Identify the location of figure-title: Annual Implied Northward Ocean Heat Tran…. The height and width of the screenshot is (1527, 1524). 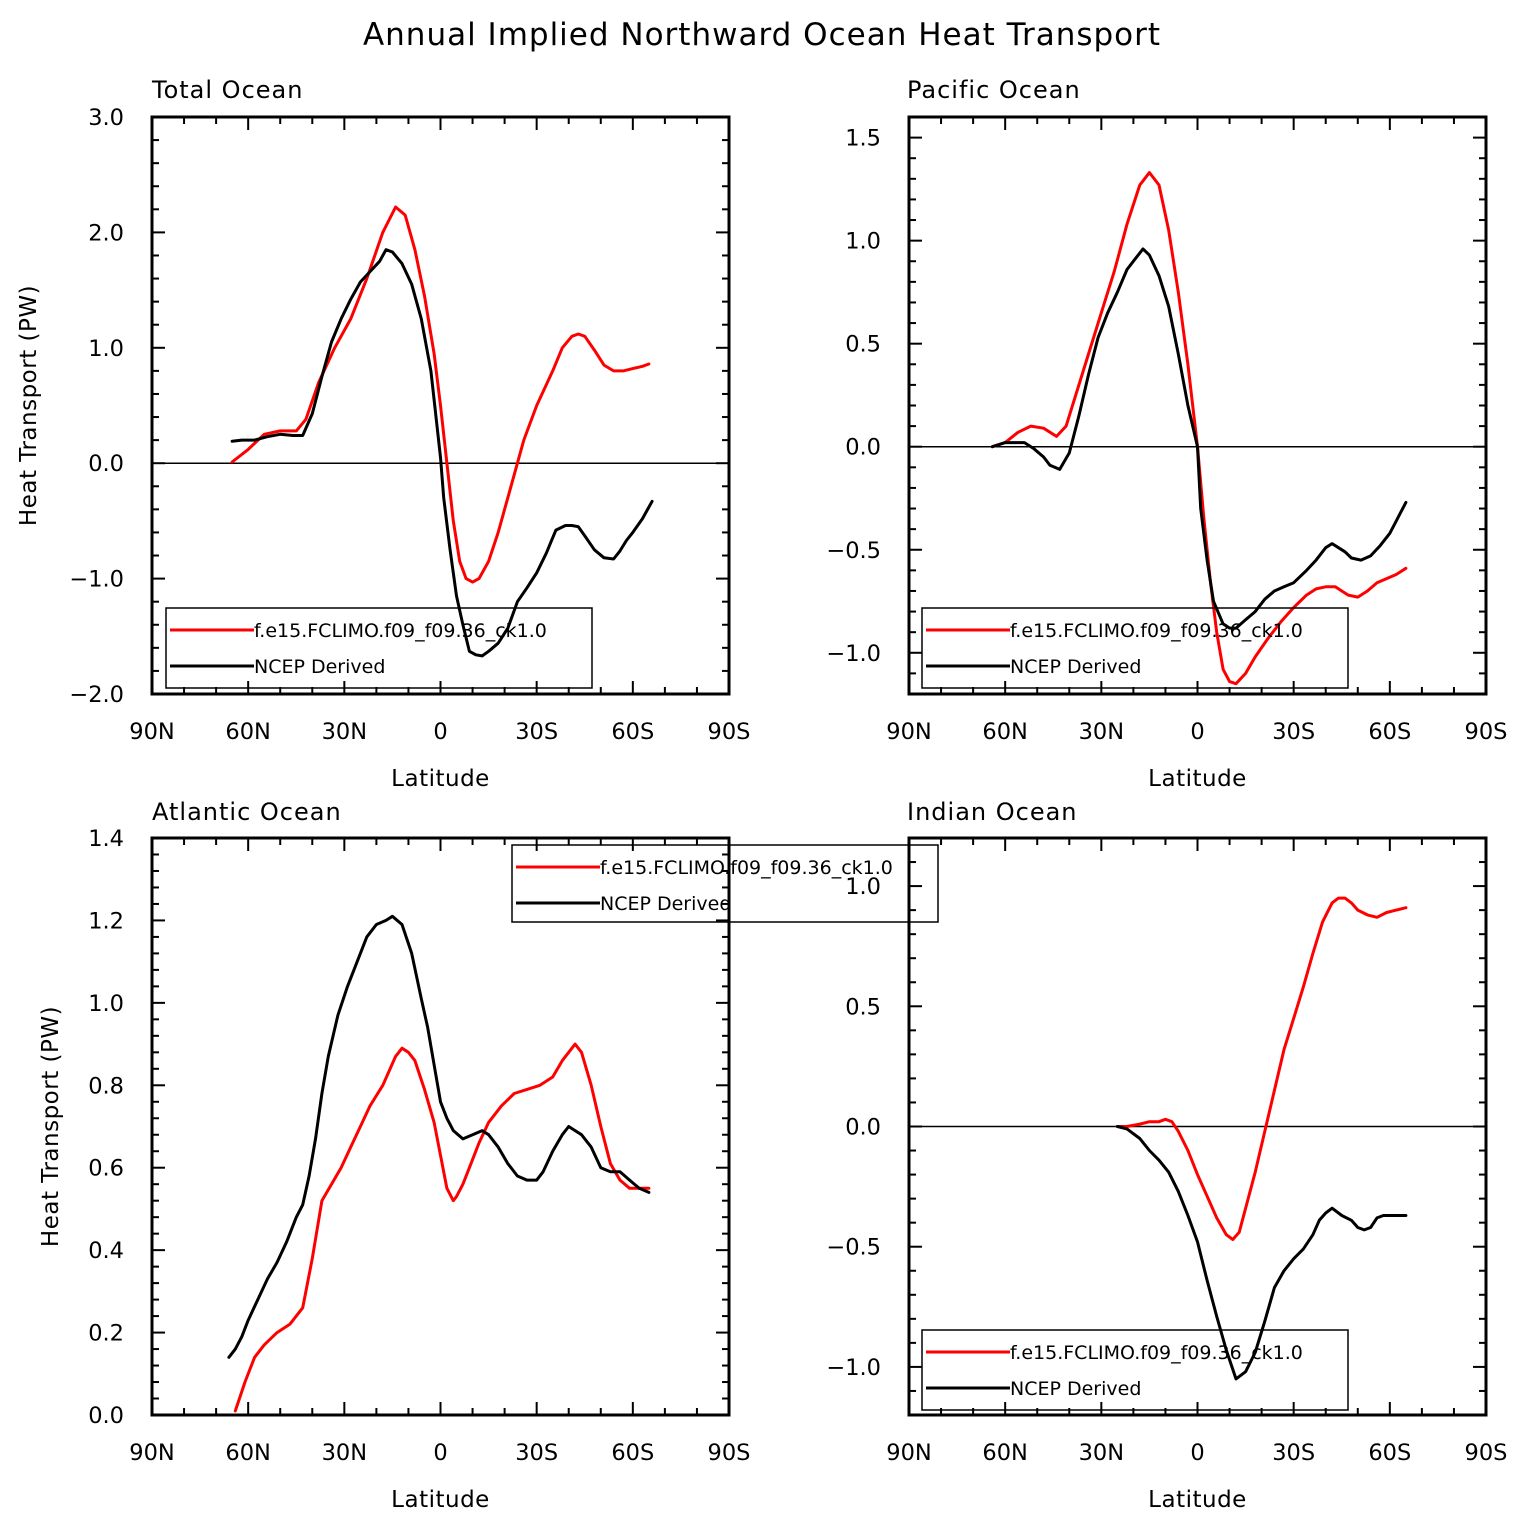
(762, 35).